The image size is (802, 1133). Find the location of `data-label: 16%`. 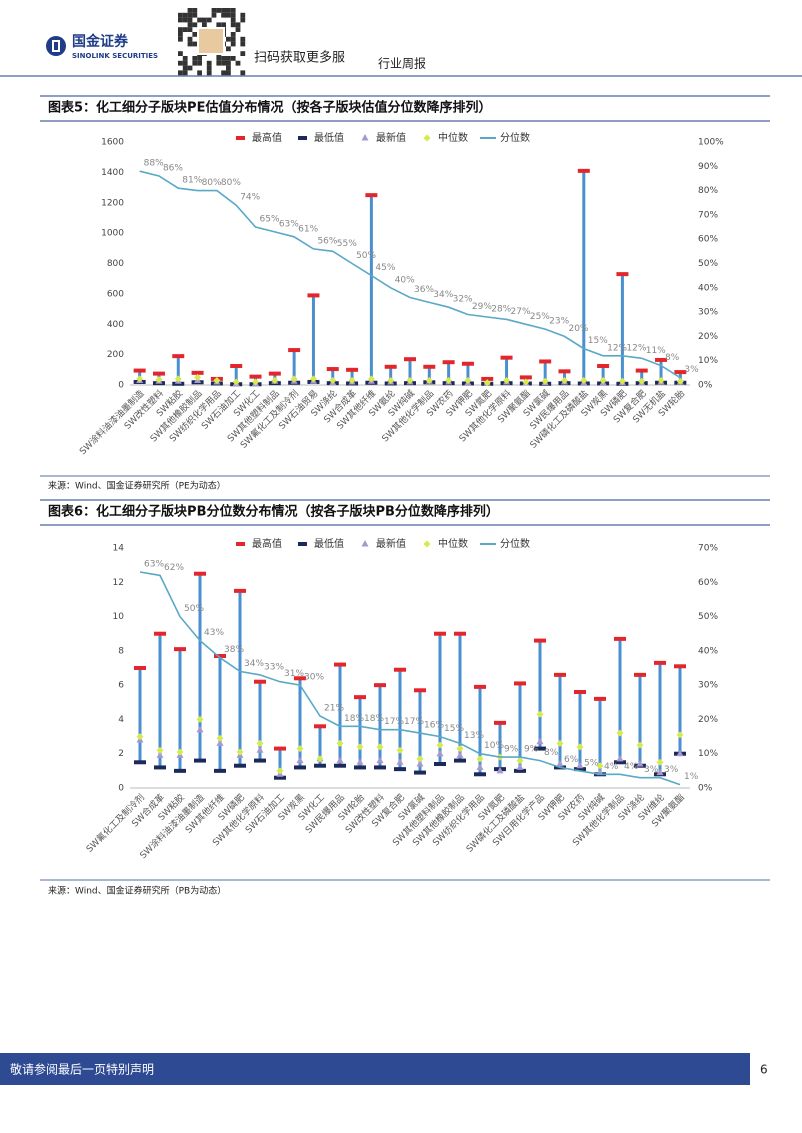

data-label: 16% is located at coordinates (434, 726).